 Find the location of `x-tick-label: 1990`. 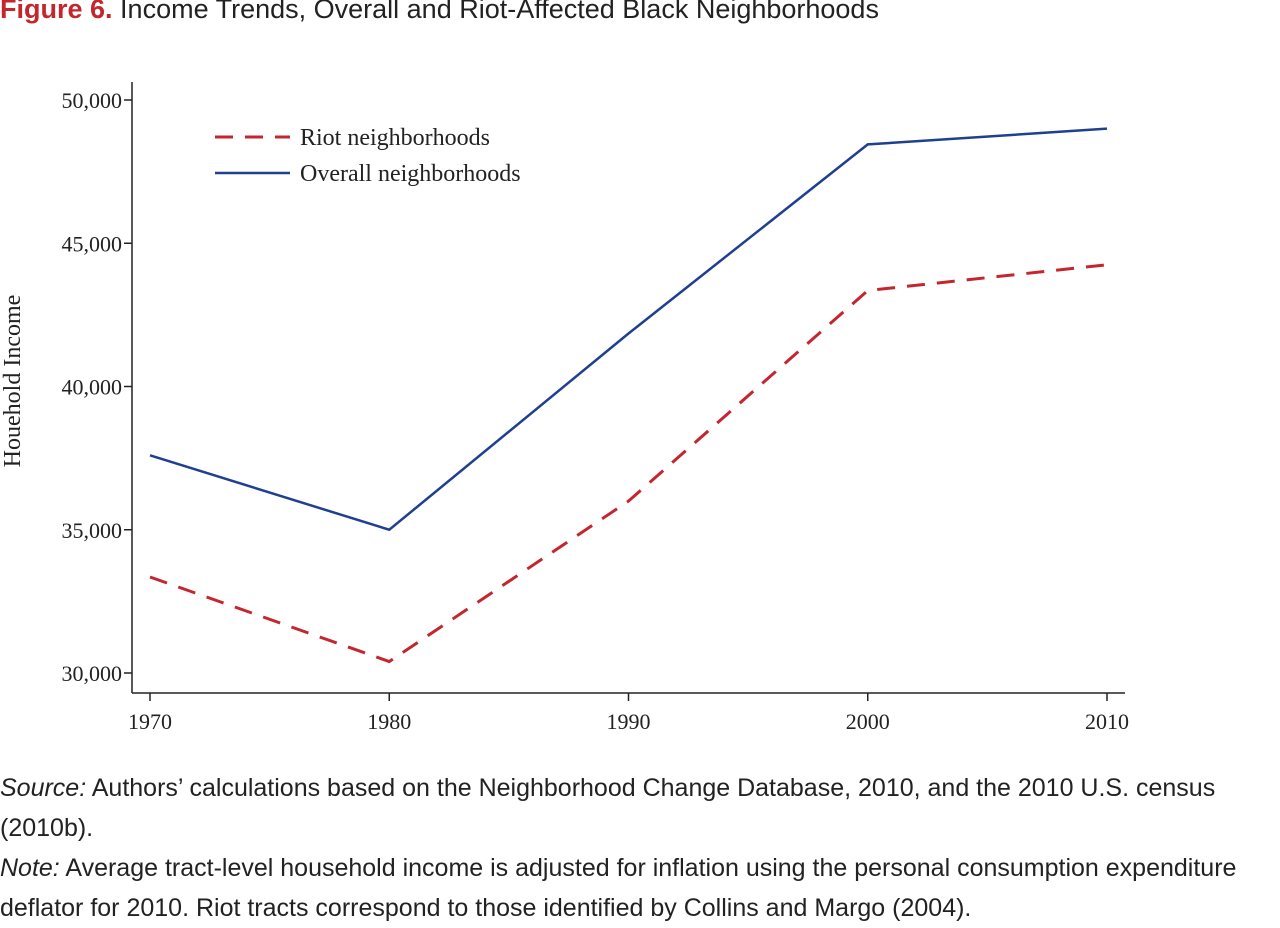

x-tick-label: 1990 is located at coordinates (629, 721).